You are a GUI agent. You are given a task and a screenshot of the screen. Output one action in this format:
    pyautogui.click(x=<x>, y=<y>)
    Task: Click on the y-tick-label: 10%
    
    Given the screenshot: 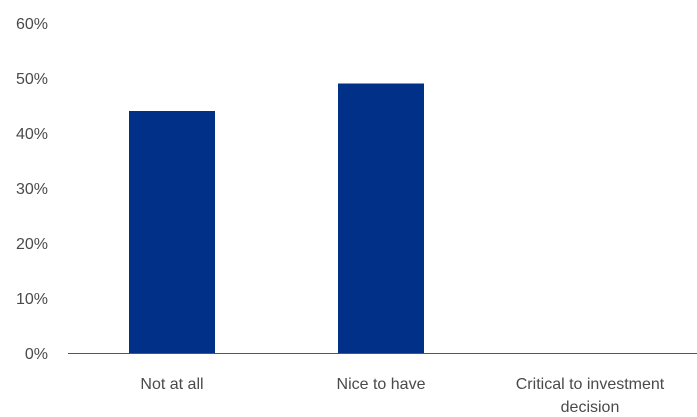 What is the action you would take?
    pyautogui.click(x=32, y=299)
    